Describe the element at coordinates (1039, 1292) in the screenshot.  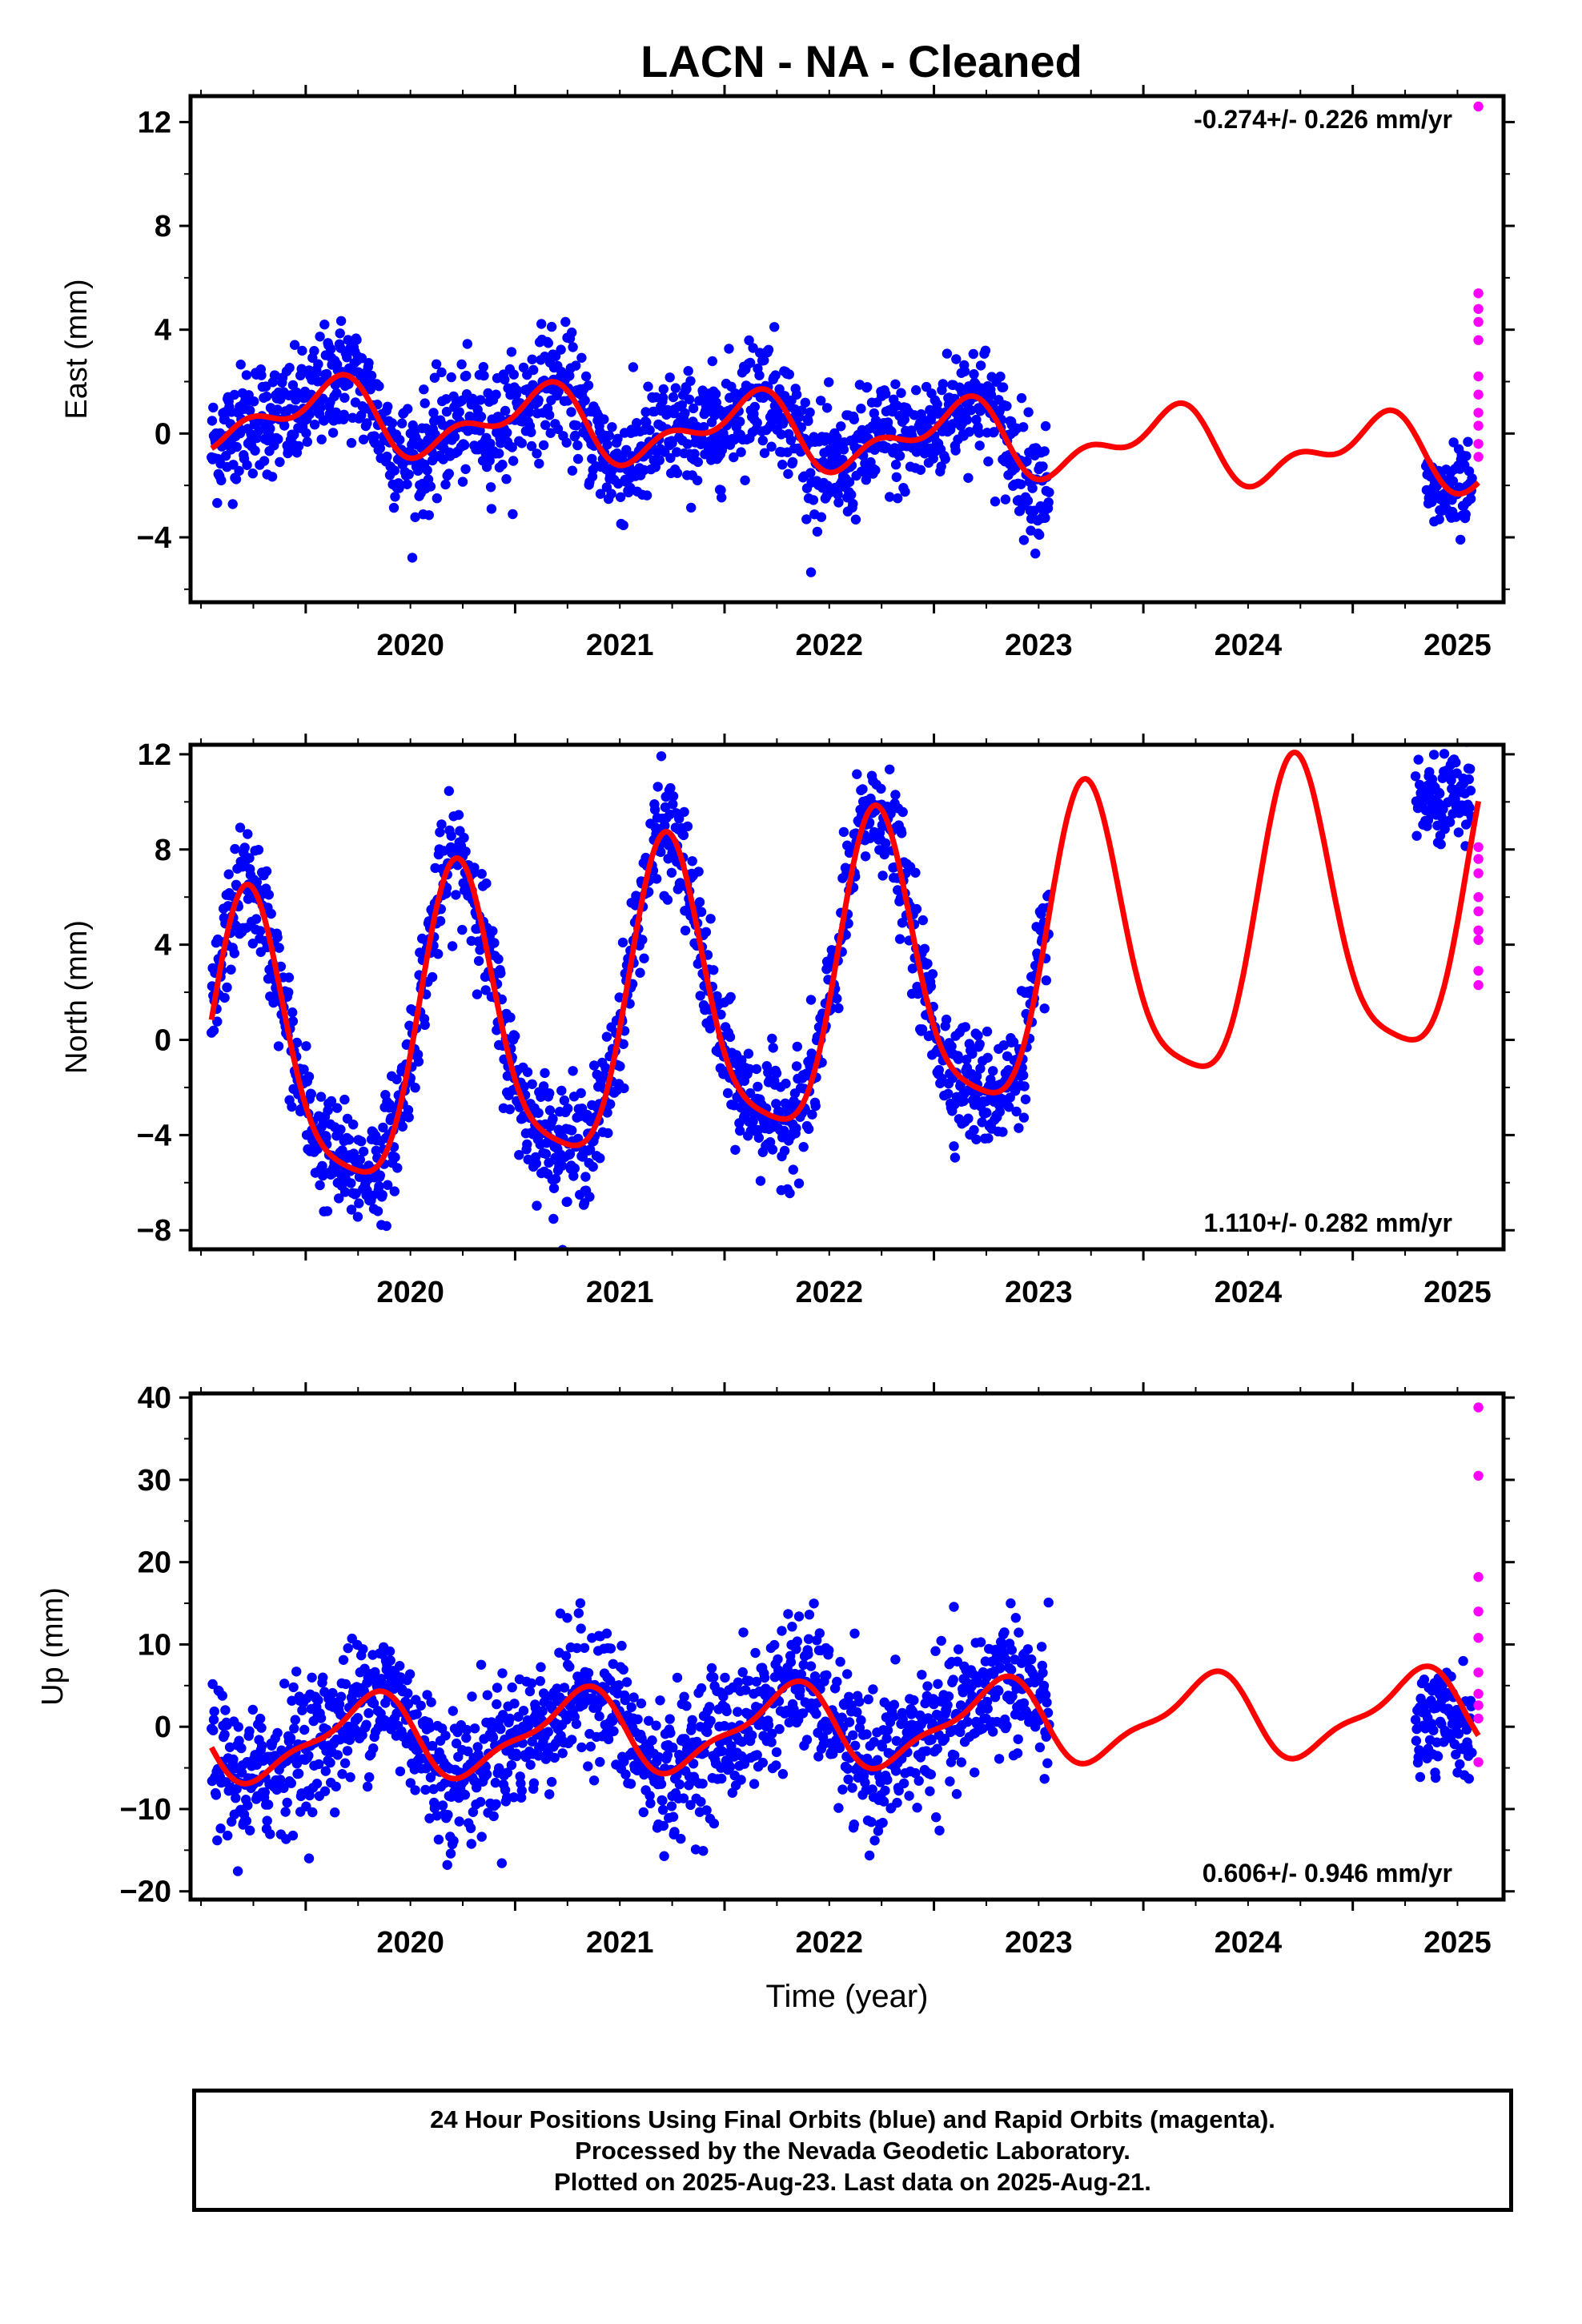
I see `x-tick-label: 2023` at that location.